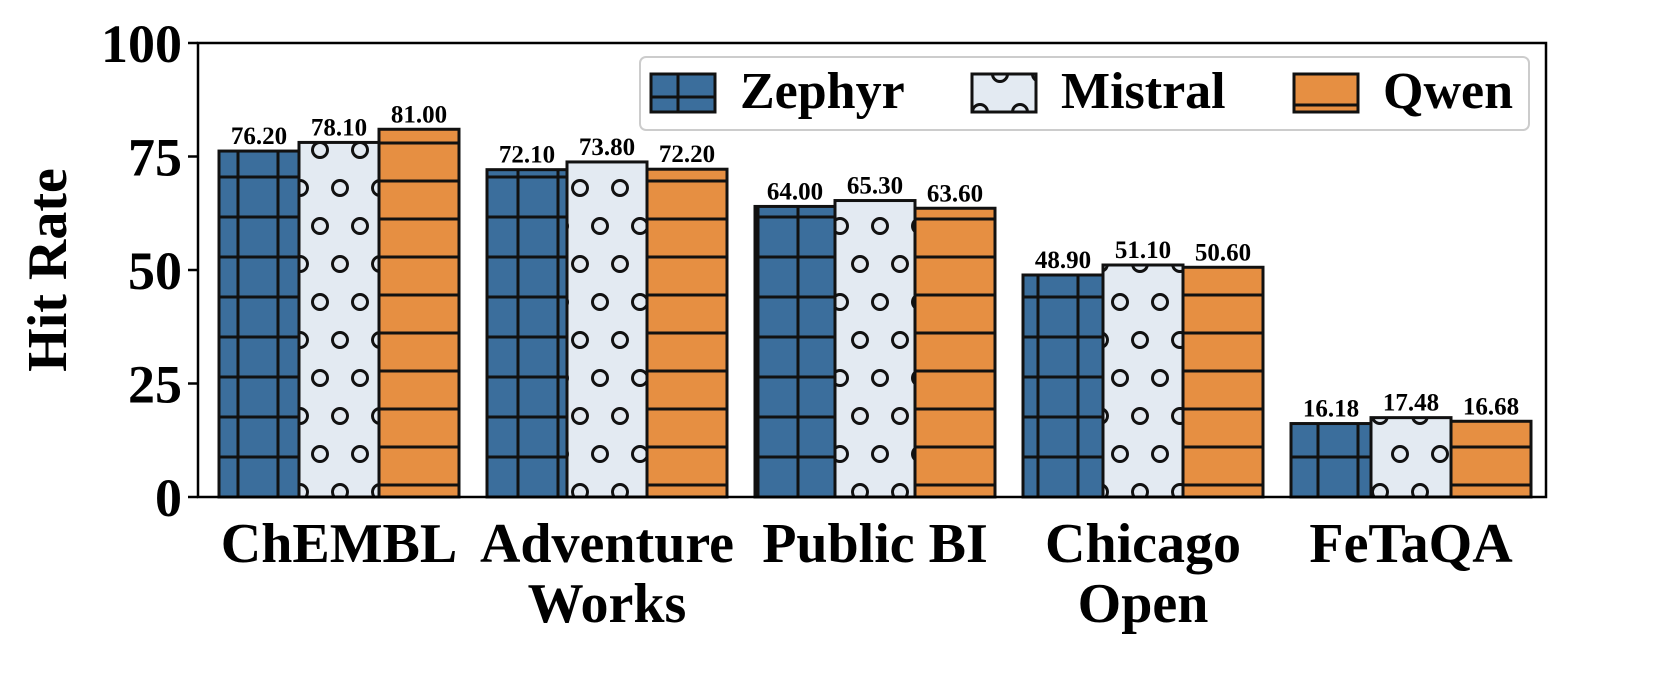 The width and height of the screenshot is (1660, 698). Describe the element at coordinates (1491, 406) in the screenshot. I see `data-label: 16.68` at that location.